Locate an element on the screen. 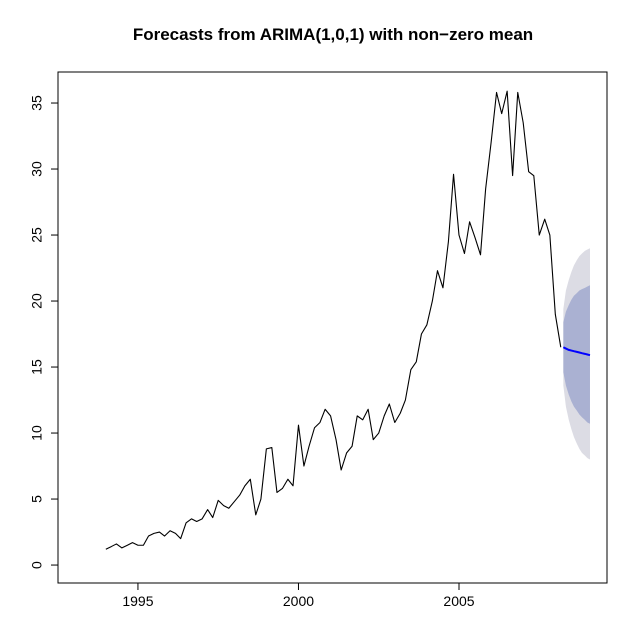 The image size is (640, 636). forecast-line is located at coordinates (576, 351).